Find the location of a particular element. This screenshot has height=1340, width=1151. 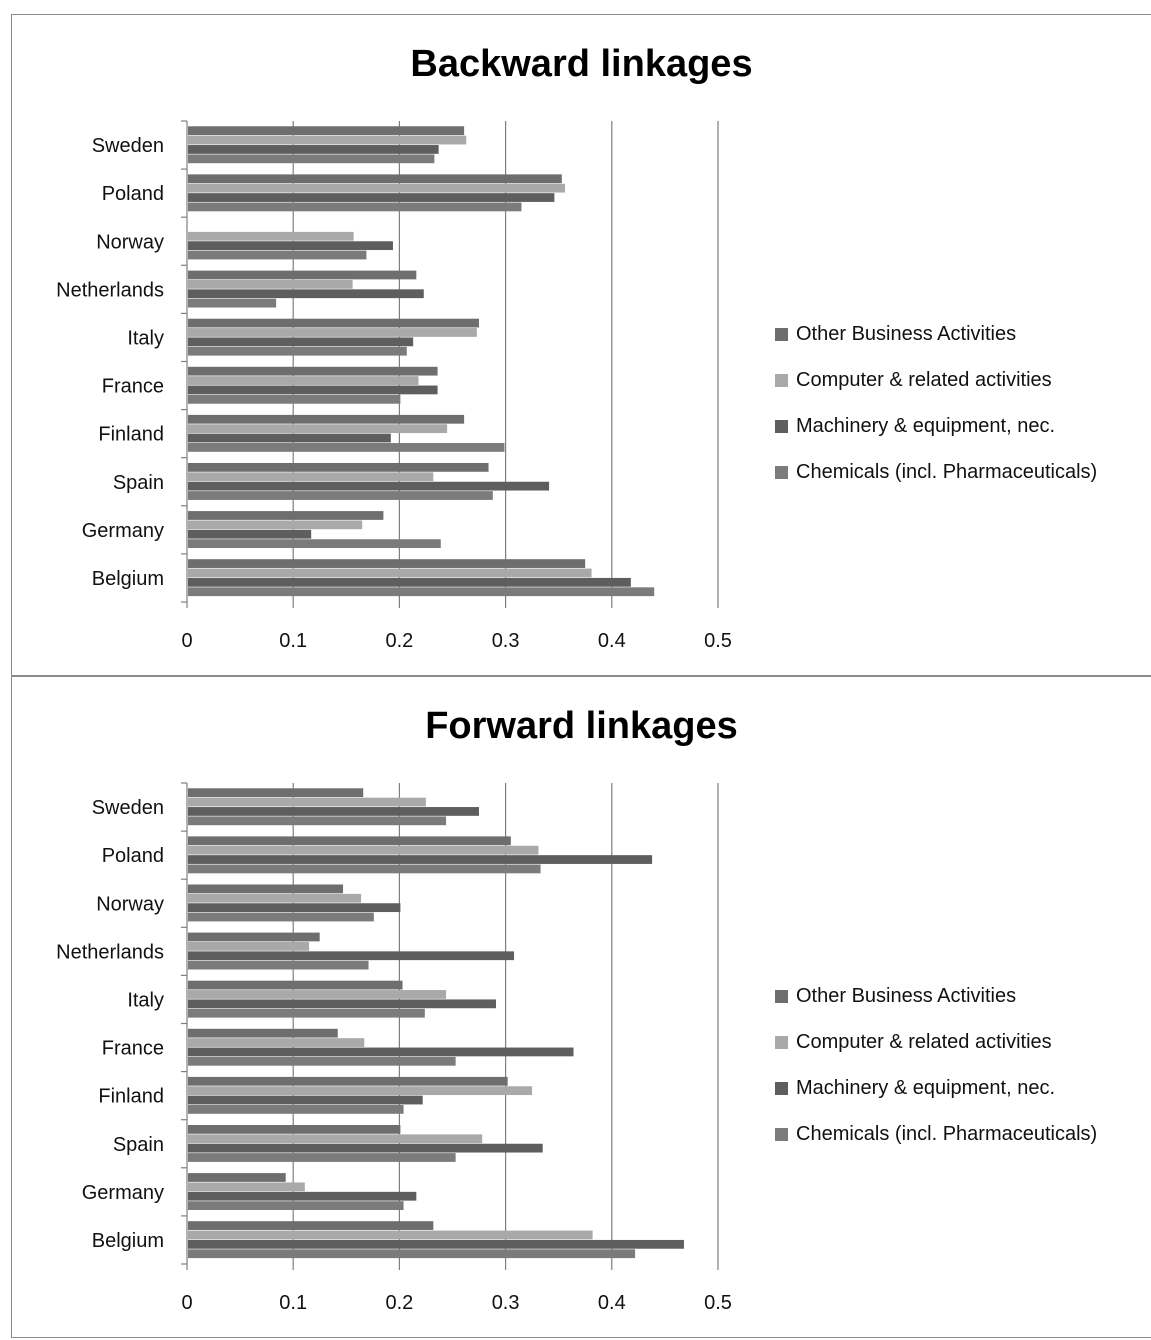

category-label: Belgium is located at coordinates (128, 1241).